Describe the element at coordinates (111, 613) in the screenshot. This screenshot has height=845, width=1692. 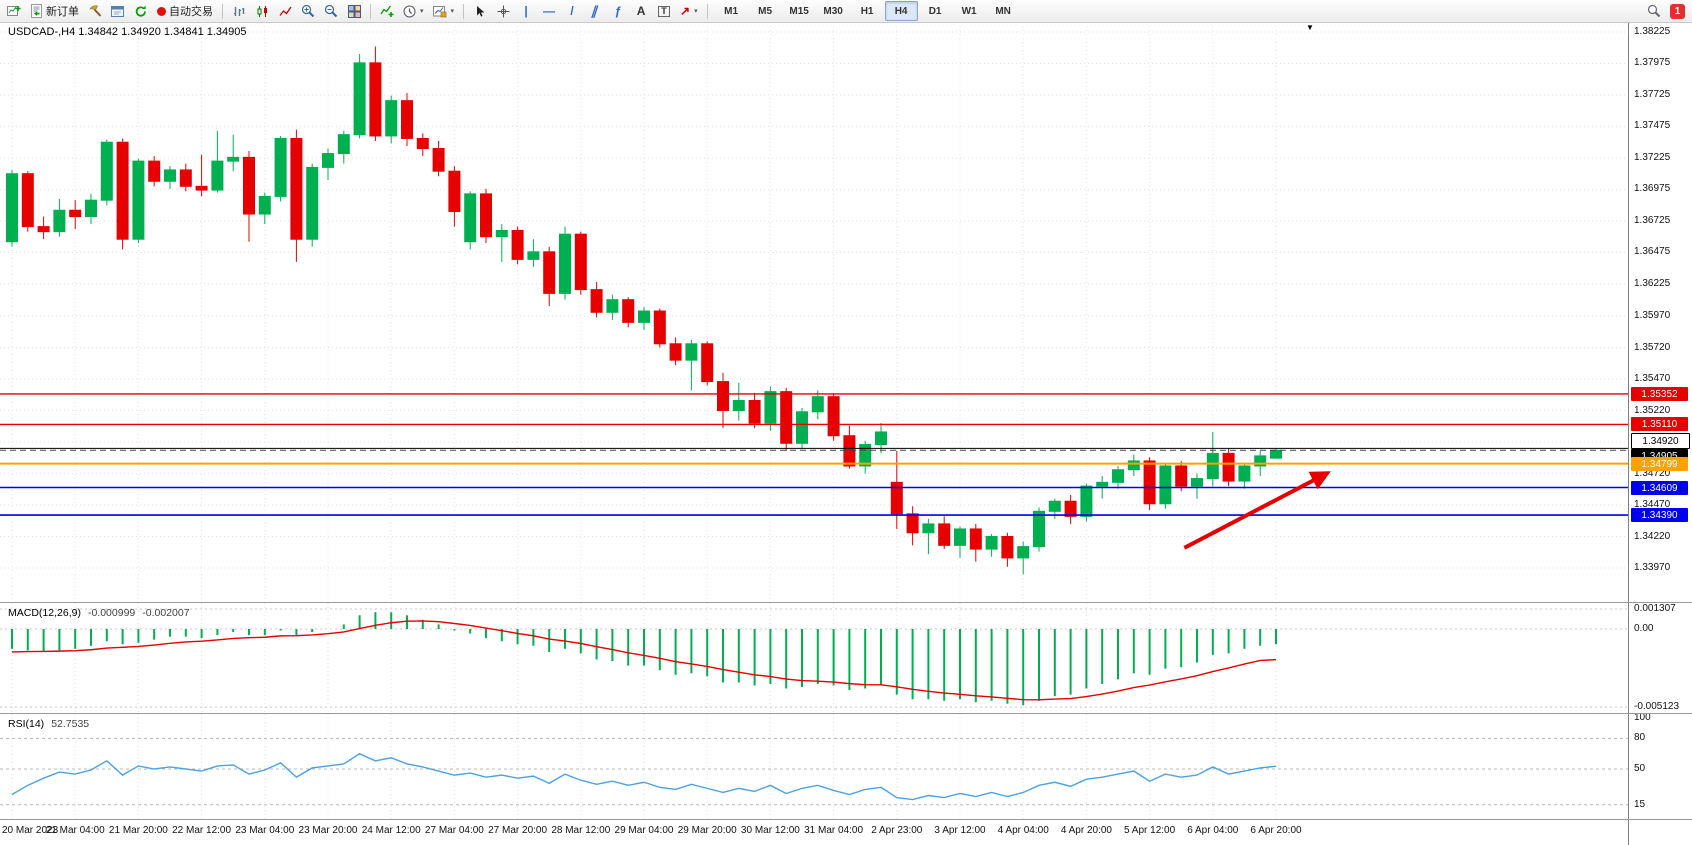
I see `macd-main-value: -0.000999` at that location.